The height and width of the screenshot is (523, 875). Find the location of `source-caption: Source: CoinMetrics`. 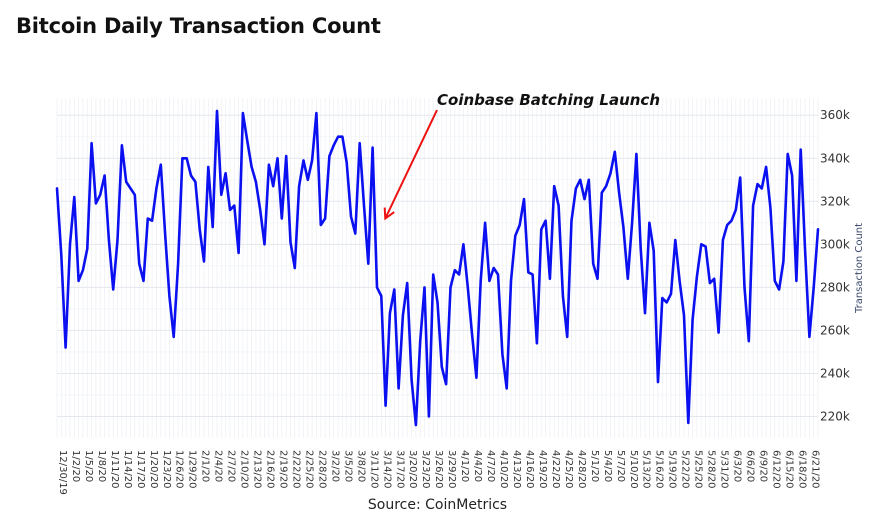

source-caption: Source: CoinMetrics is located at coordinates (437, 505).